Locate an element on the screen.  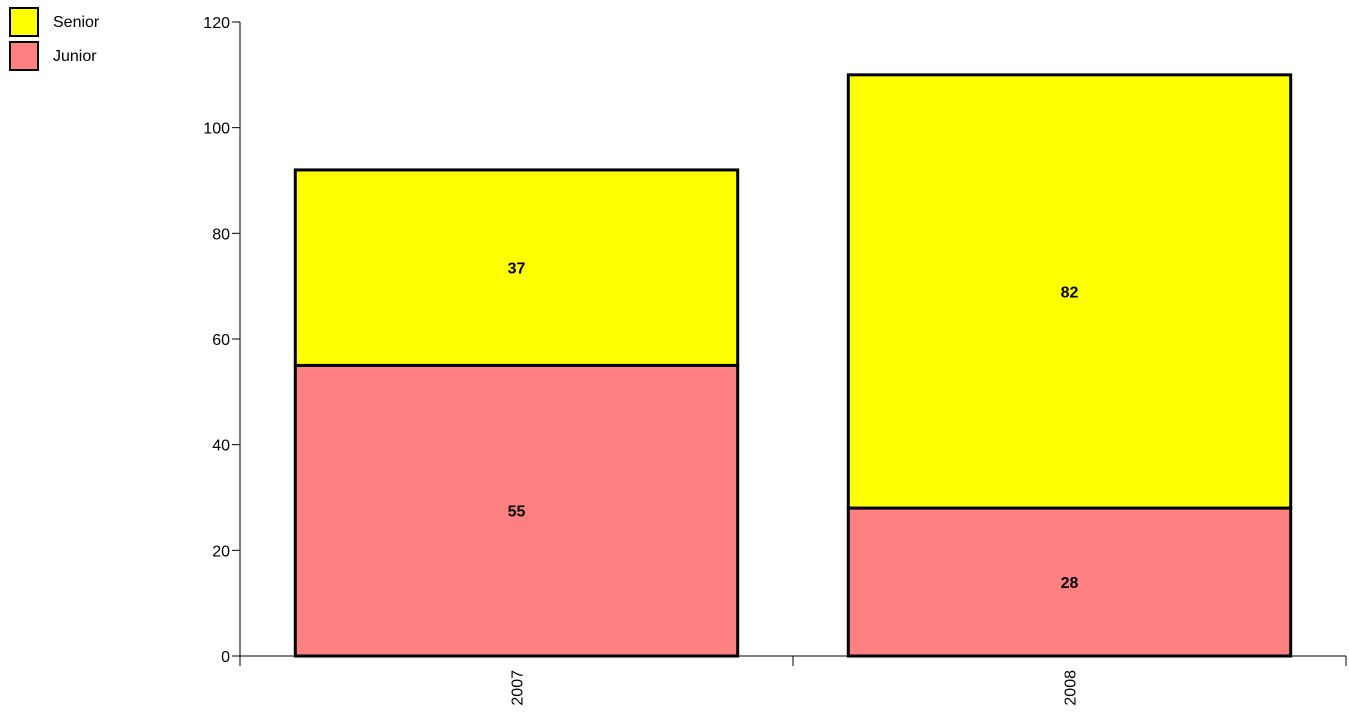
x-tick-label-2007: 2007 is located at coordinates (518, 688).